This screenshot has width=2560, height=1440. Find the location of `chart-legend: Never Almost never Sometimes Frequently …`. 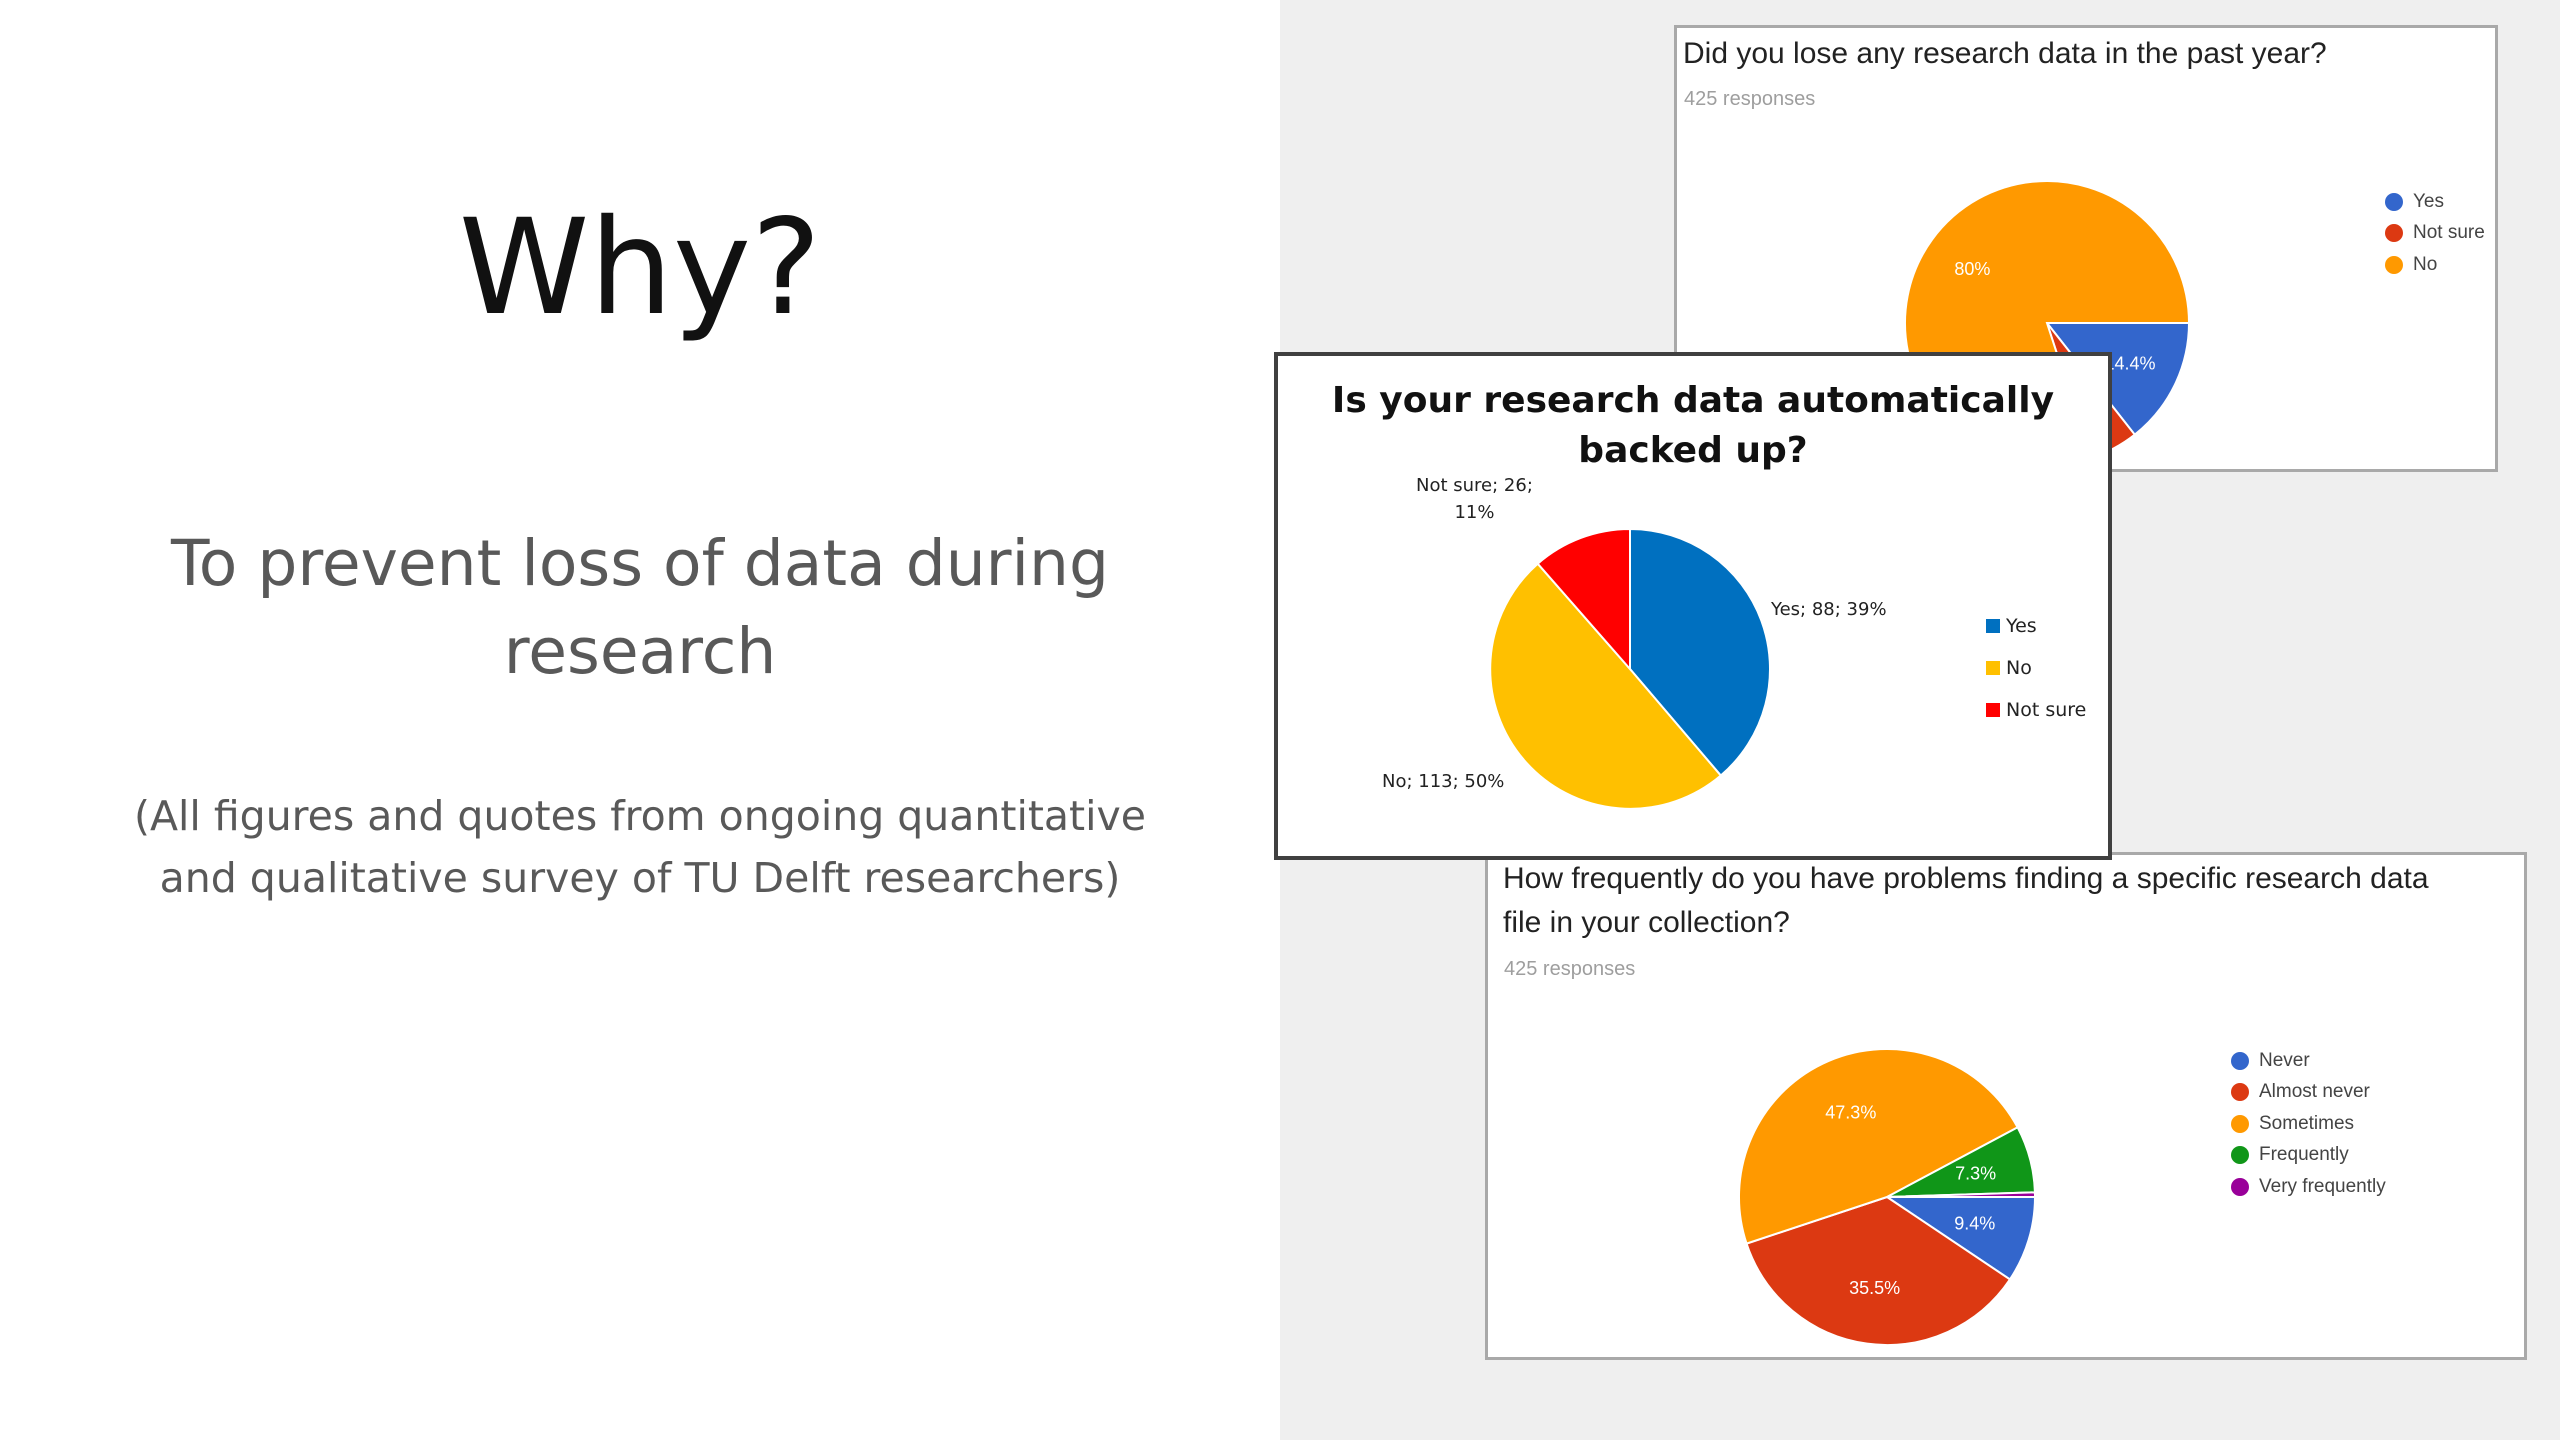

chart-legend: Never Almost never Sometimes Frequently … is located at coordinates (2308, 1124).